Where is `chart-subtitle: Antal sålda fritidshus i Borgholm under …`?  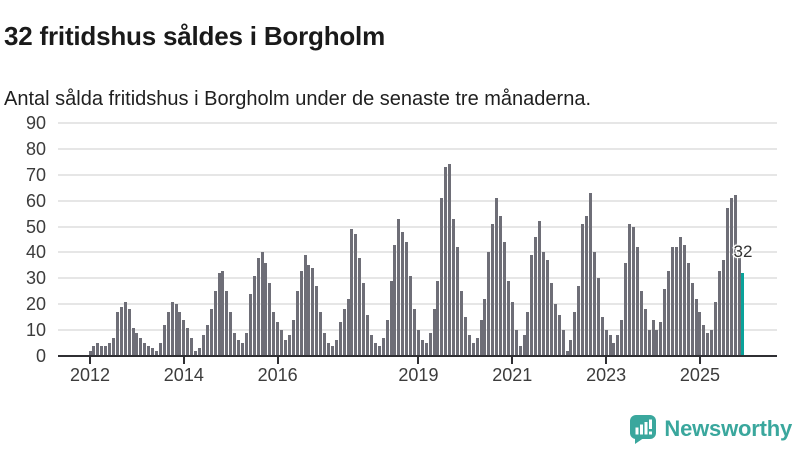
chart-subtitle: Antal sålda fritidshus i Borgholm under … is located at coordinates (298, 99).